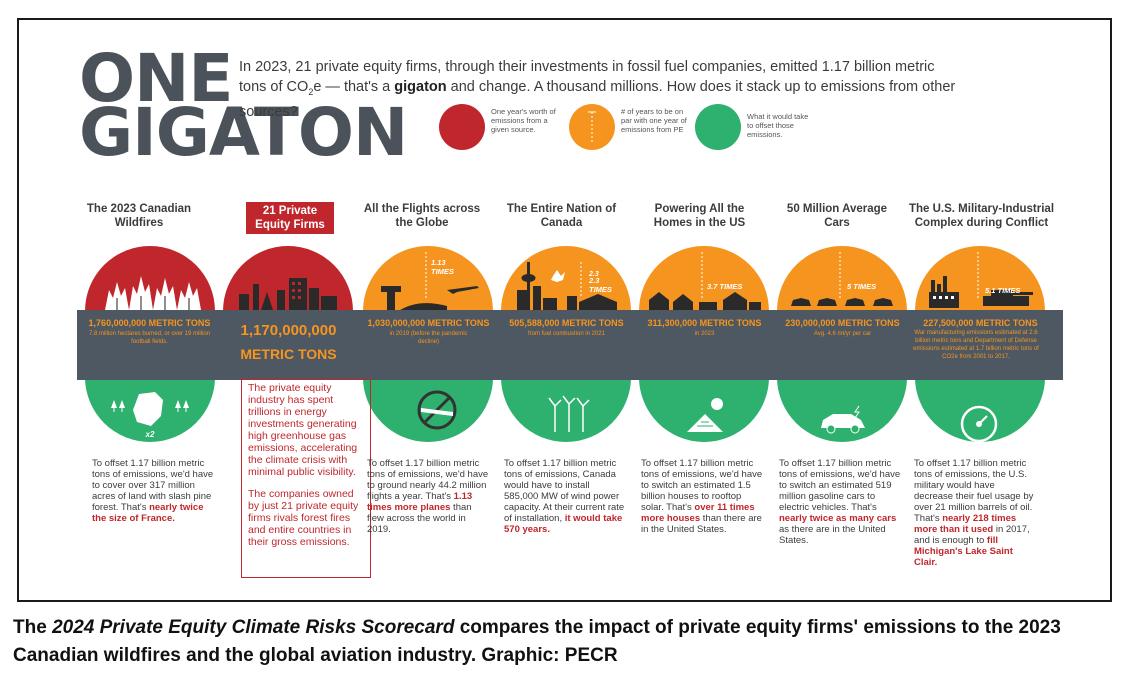 The height and width of the screenshot is (688, 1140). Describe the element at coordinates (150, 434) in the screenshot. I see `green-label-wildfires: x2` at that location.